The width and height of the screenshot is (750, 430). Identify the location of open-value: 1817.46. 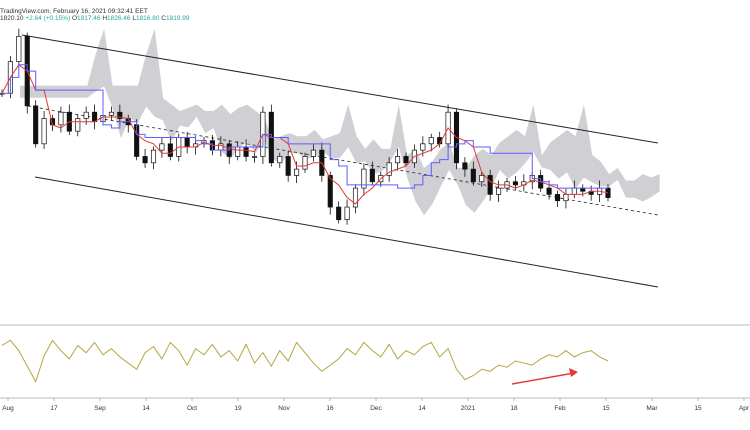
(89, 18).